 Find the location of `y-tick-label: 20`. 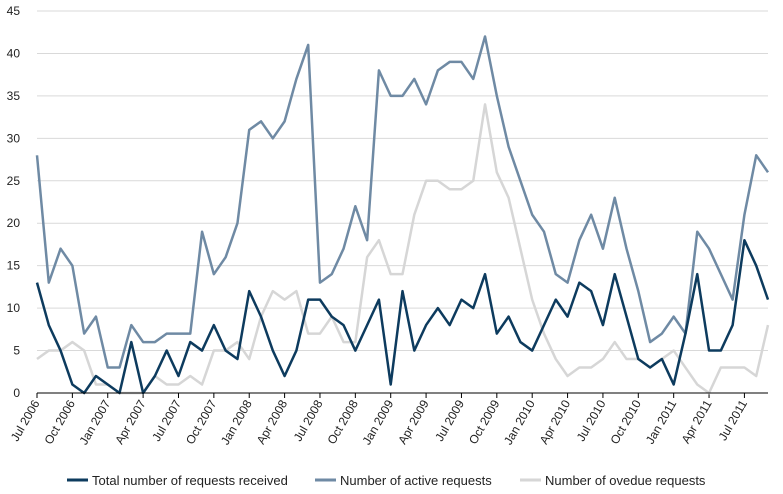

y-tick-label: 20 is located at coordinates (14, 223).